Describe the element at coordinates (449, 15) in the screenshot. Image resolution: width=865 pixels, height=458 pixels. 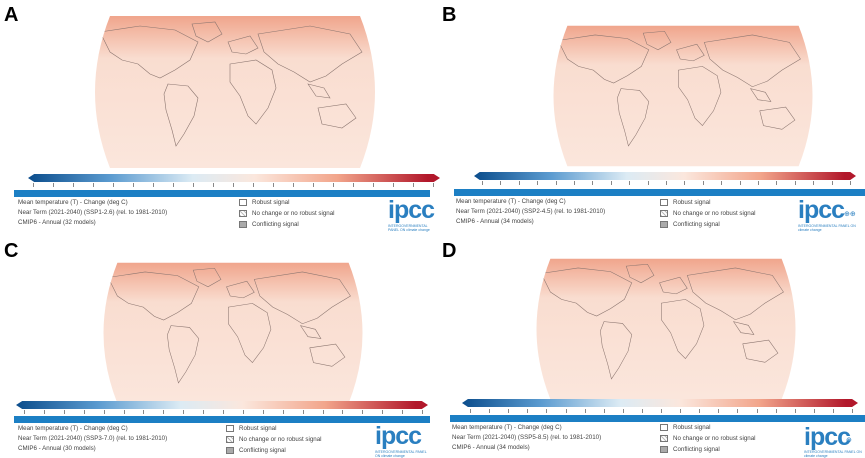
I see `panel-letter: B` at that location.